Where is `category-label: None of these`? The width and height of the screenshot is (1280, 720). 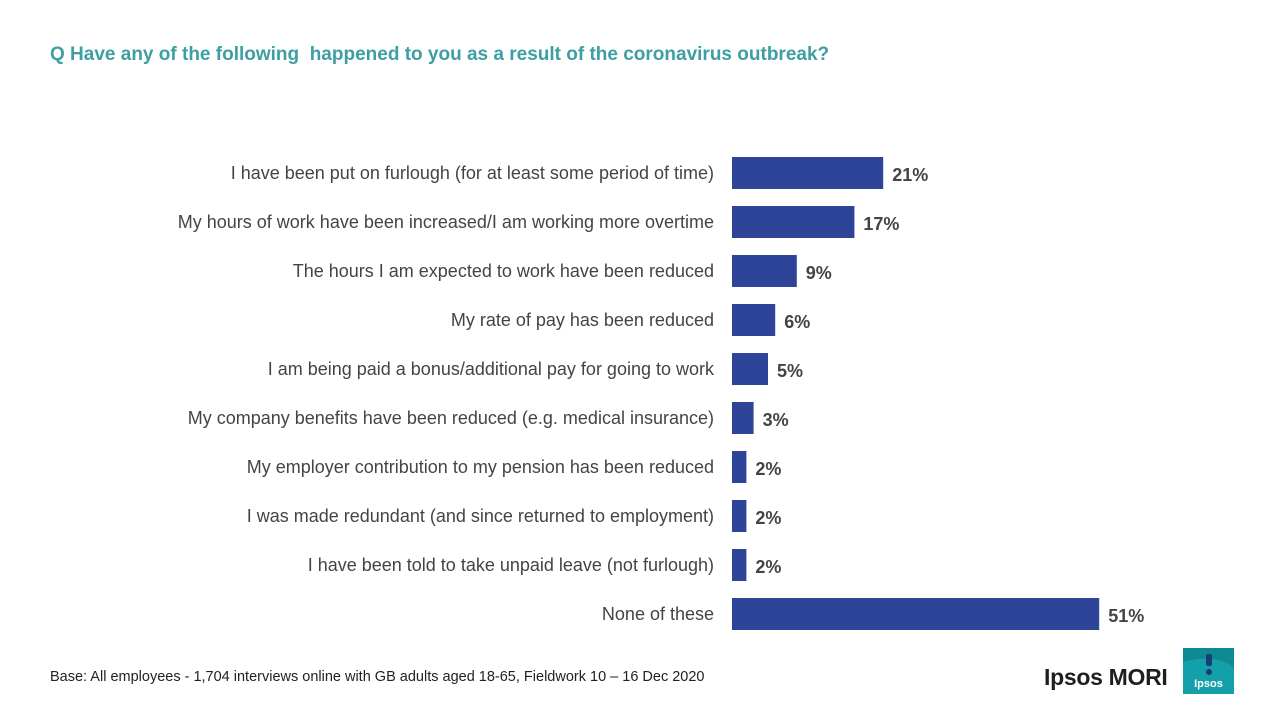 category-label: None of these is located at coordinates (658, 614).